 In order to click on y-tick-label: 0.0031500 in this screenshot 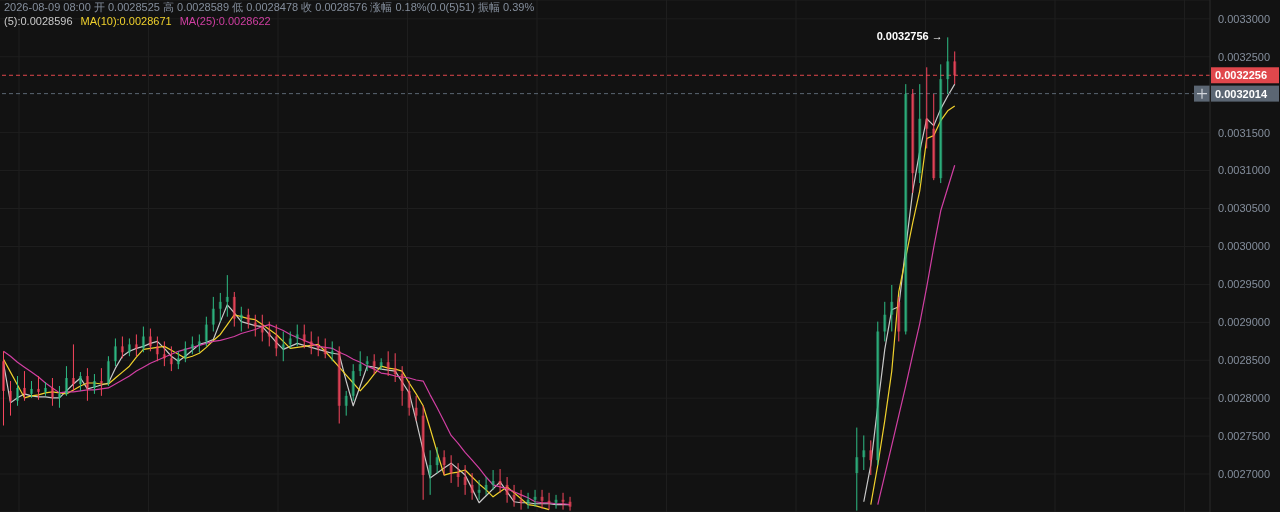, I will do `click(1244, 132)`.